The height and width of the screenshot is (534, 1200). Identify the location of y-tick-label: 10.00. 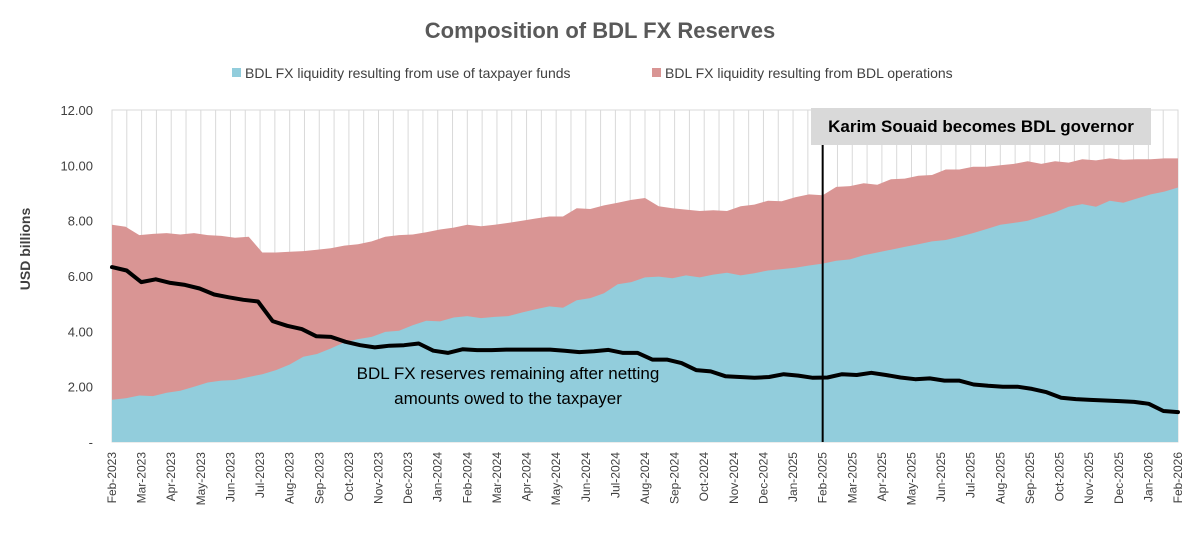
(76, 165).